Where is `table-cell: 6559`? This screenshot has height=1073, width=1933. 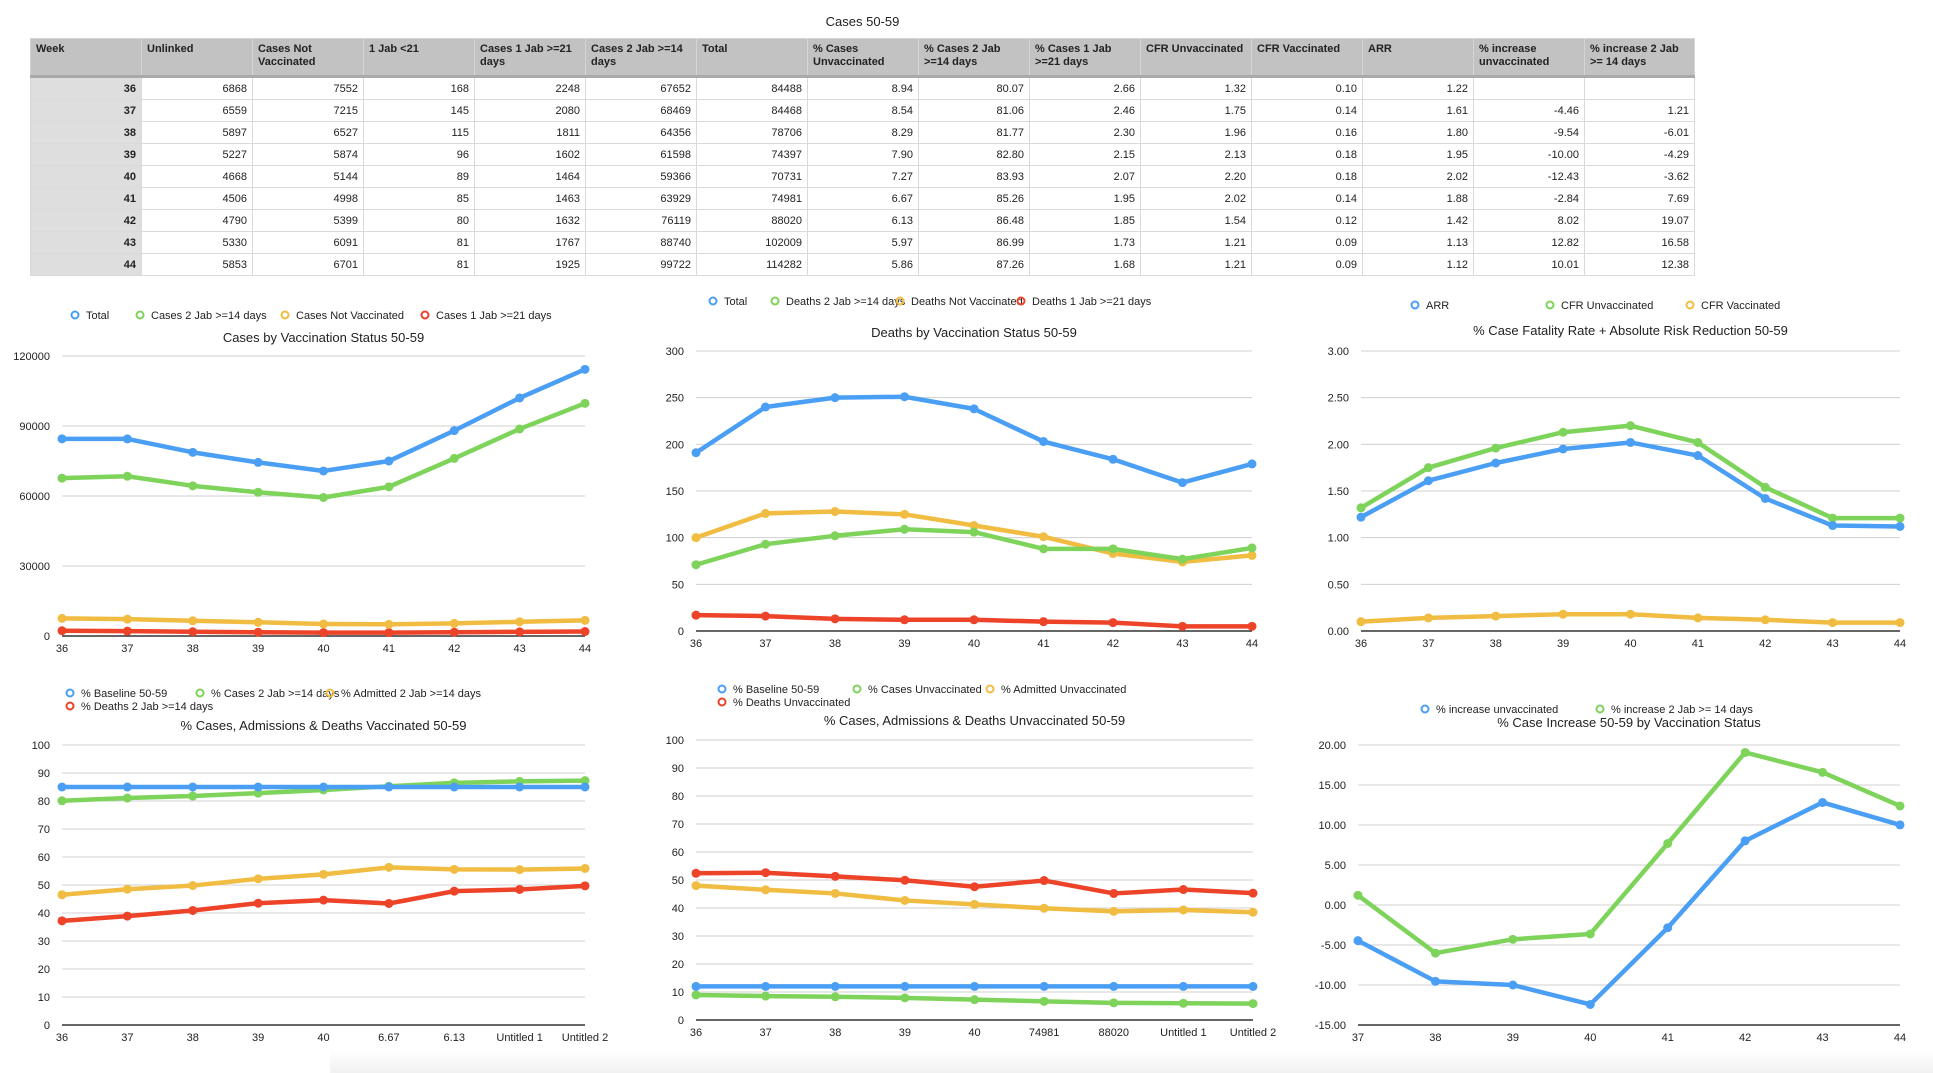 table-cell: 6559 is located at coordinates (197, 110).